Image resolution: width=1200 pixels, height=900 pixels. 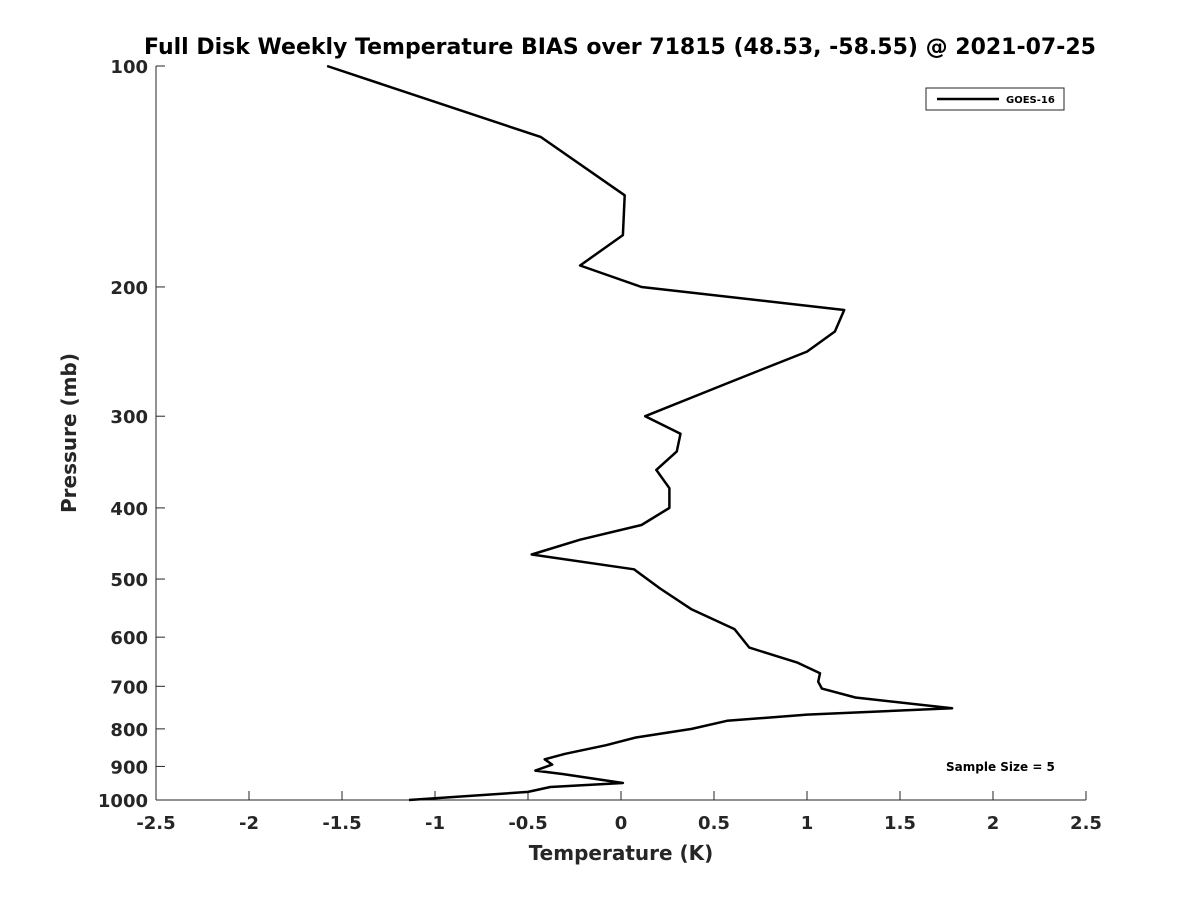 What do you see at coordinates (995, 99) in the screenshot?
I see `legend: GOES-16` at bounding box center [995, 99].